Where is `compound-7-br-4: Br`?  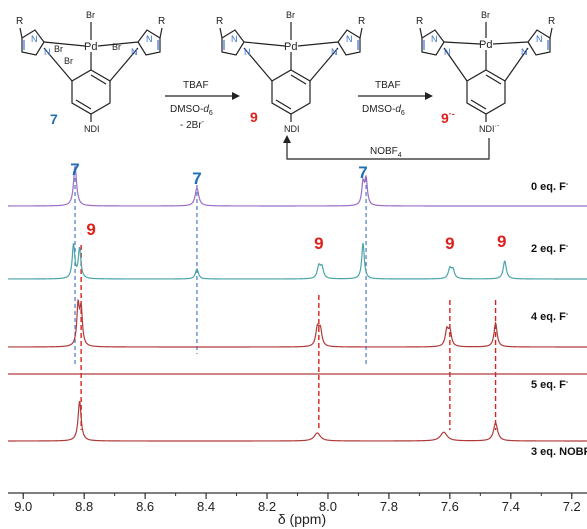 compound-7-br-4: Br is located at coordinates (68, 61).